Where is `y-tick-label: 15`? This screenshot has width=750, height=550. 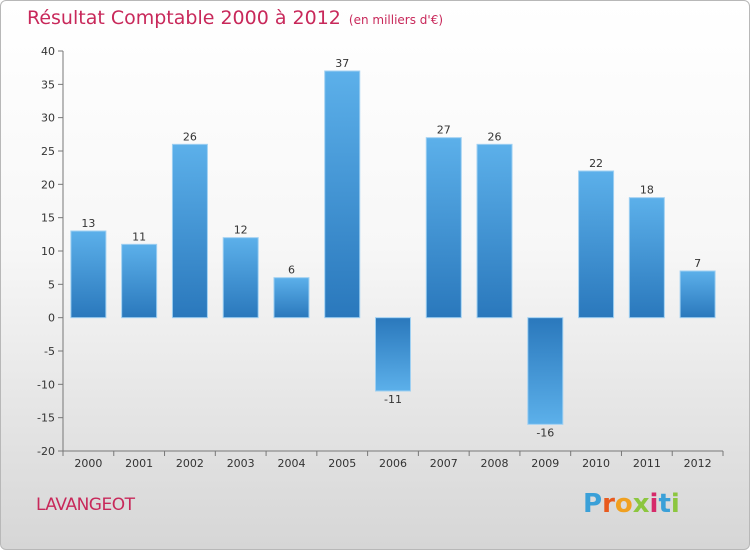 y-tick-label: 15 is located at coordinates (48, 218).